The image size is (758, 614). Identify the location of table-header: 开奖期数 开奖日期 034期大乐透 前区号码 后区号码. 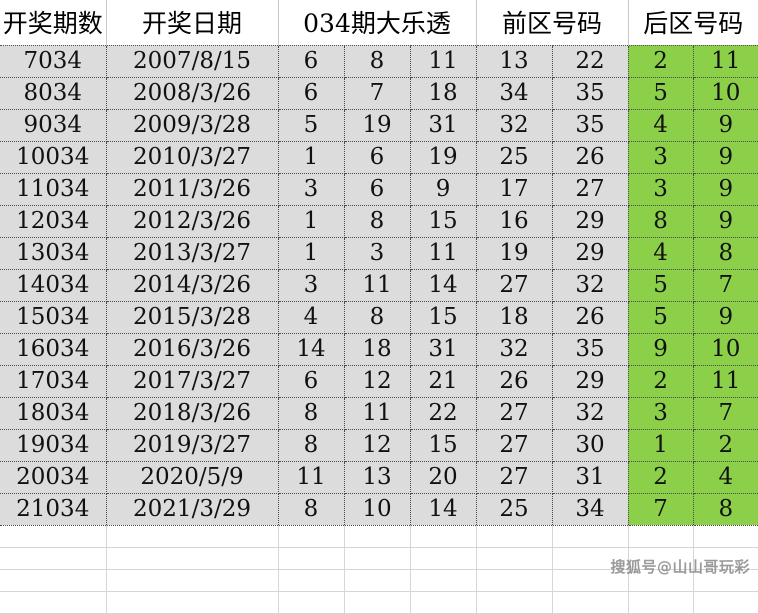
(379, 23).